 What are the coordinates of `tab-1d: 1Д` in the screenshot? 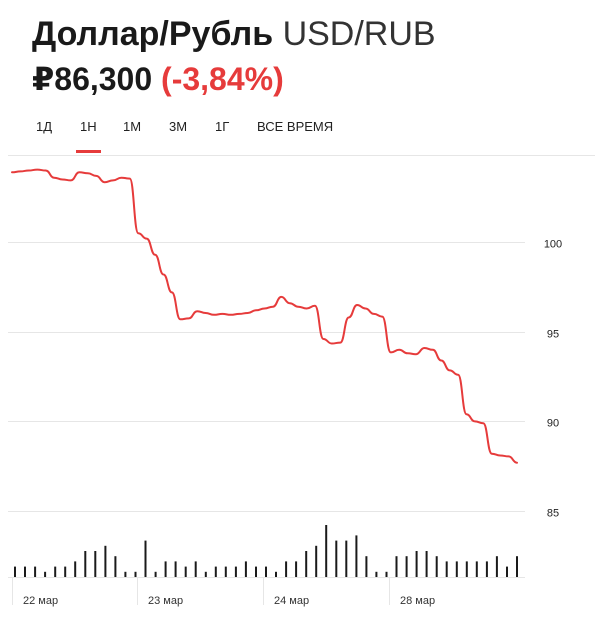 It's located at (44, 126).